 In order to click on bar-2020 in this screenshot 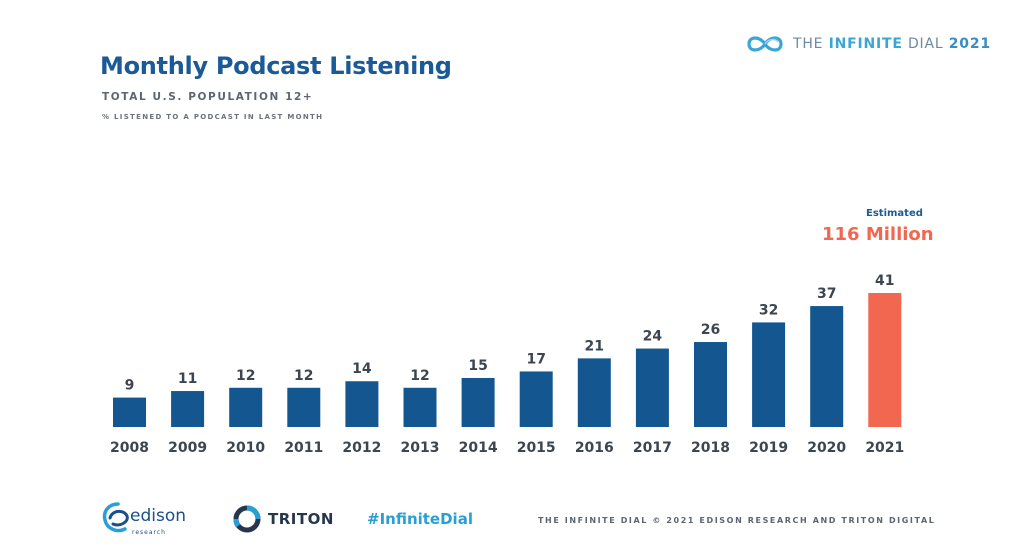, I will do `click(827, 366)`.